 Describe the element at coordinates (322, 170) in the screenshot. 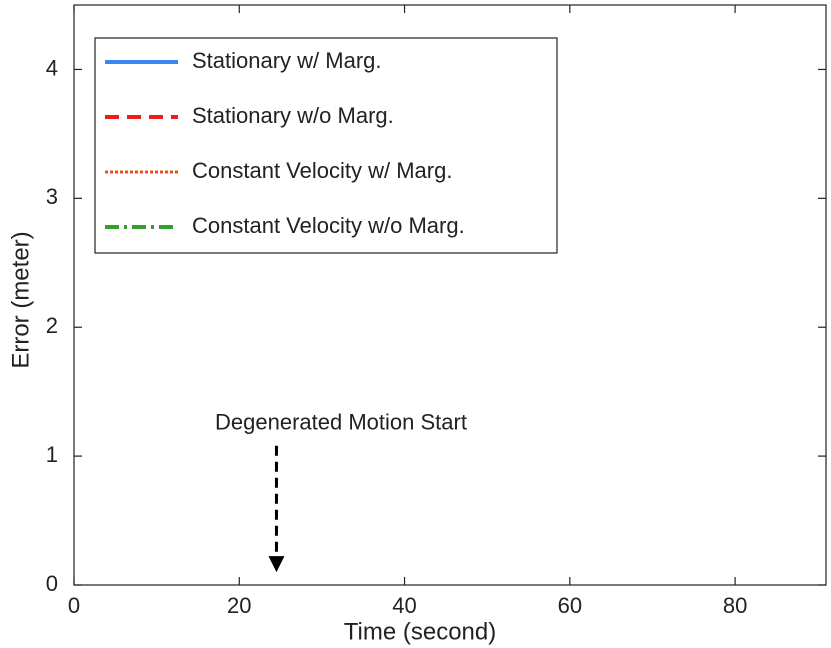

I see `legend-label: Constant Velocity w/ Marg.` at that location.